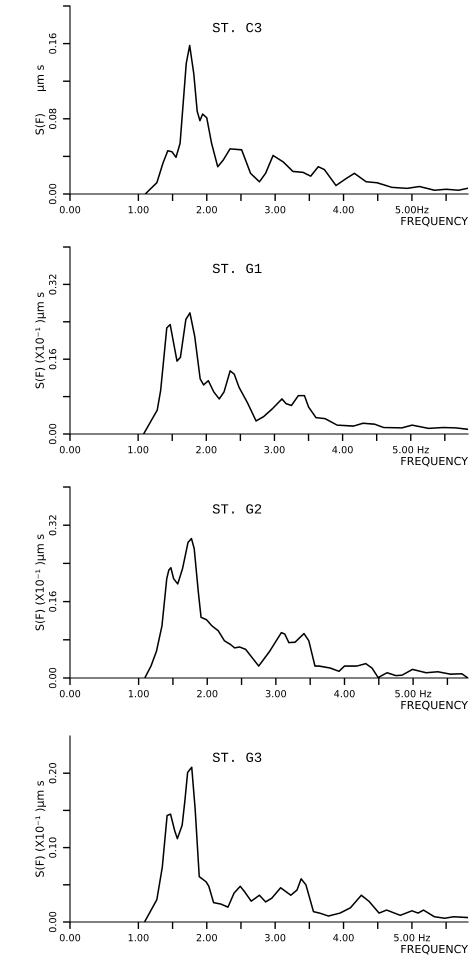 The width and height of the screenshot is (474, 964). I want to click on y-tick-label: 0.20, so click(52, 773).